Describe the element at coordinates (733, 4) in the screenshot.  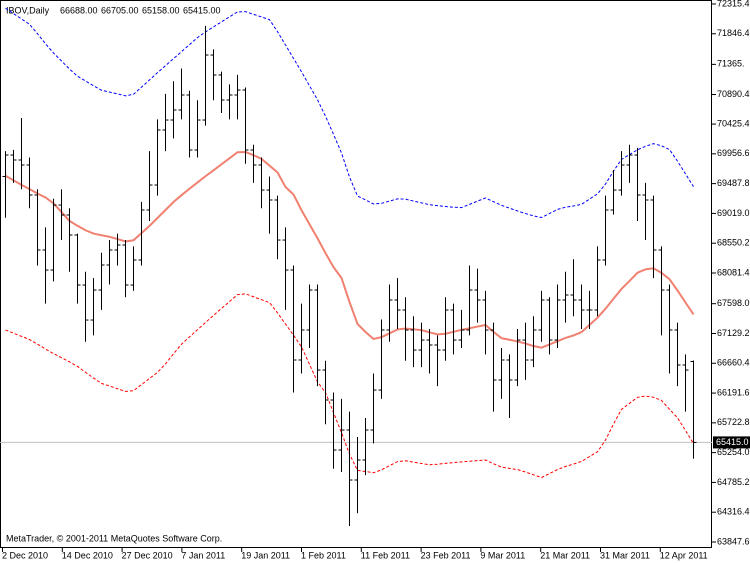
I see `y-tick-label: 72315.4` at that location.